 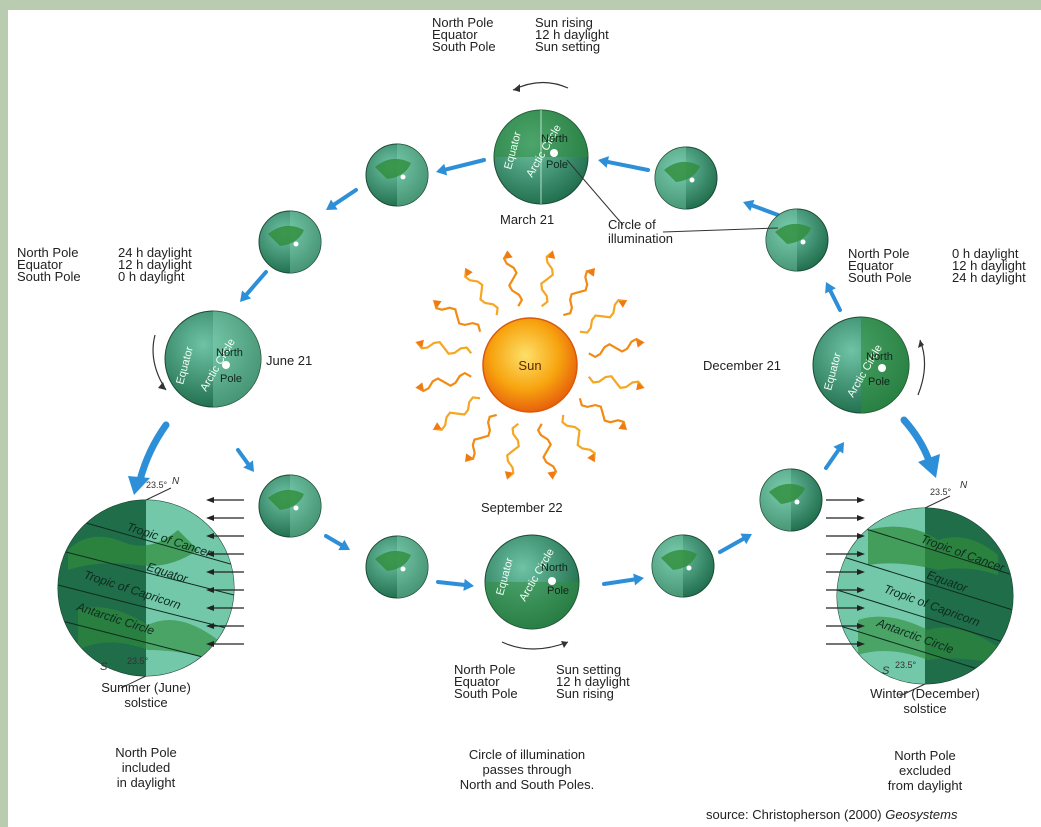 What do you see at coordinates (522, 507) in the screenshot?
I see `september-date-label: September 22` at bounding box center [522, 507].